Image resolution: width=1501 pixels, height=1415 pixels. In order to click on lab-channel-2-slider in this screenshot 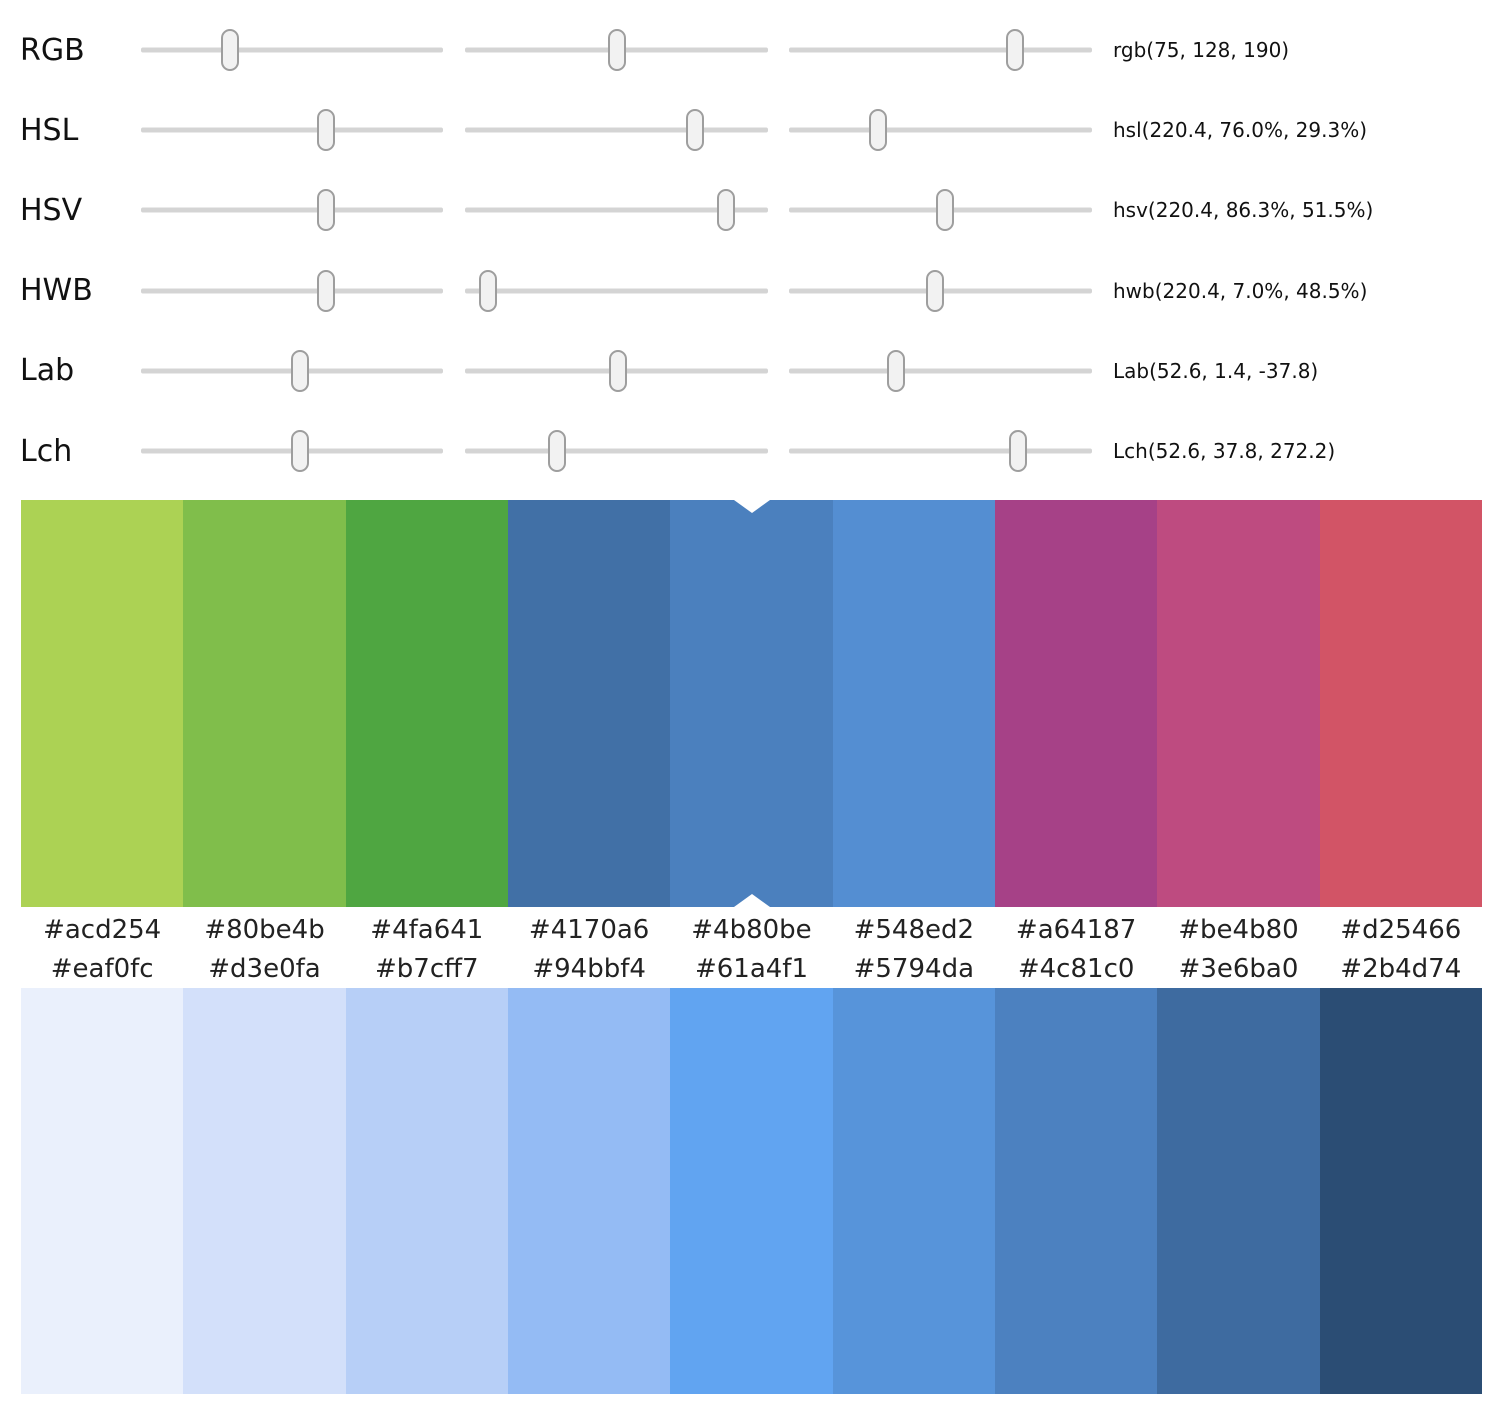, I will do `click(616, 371)`.